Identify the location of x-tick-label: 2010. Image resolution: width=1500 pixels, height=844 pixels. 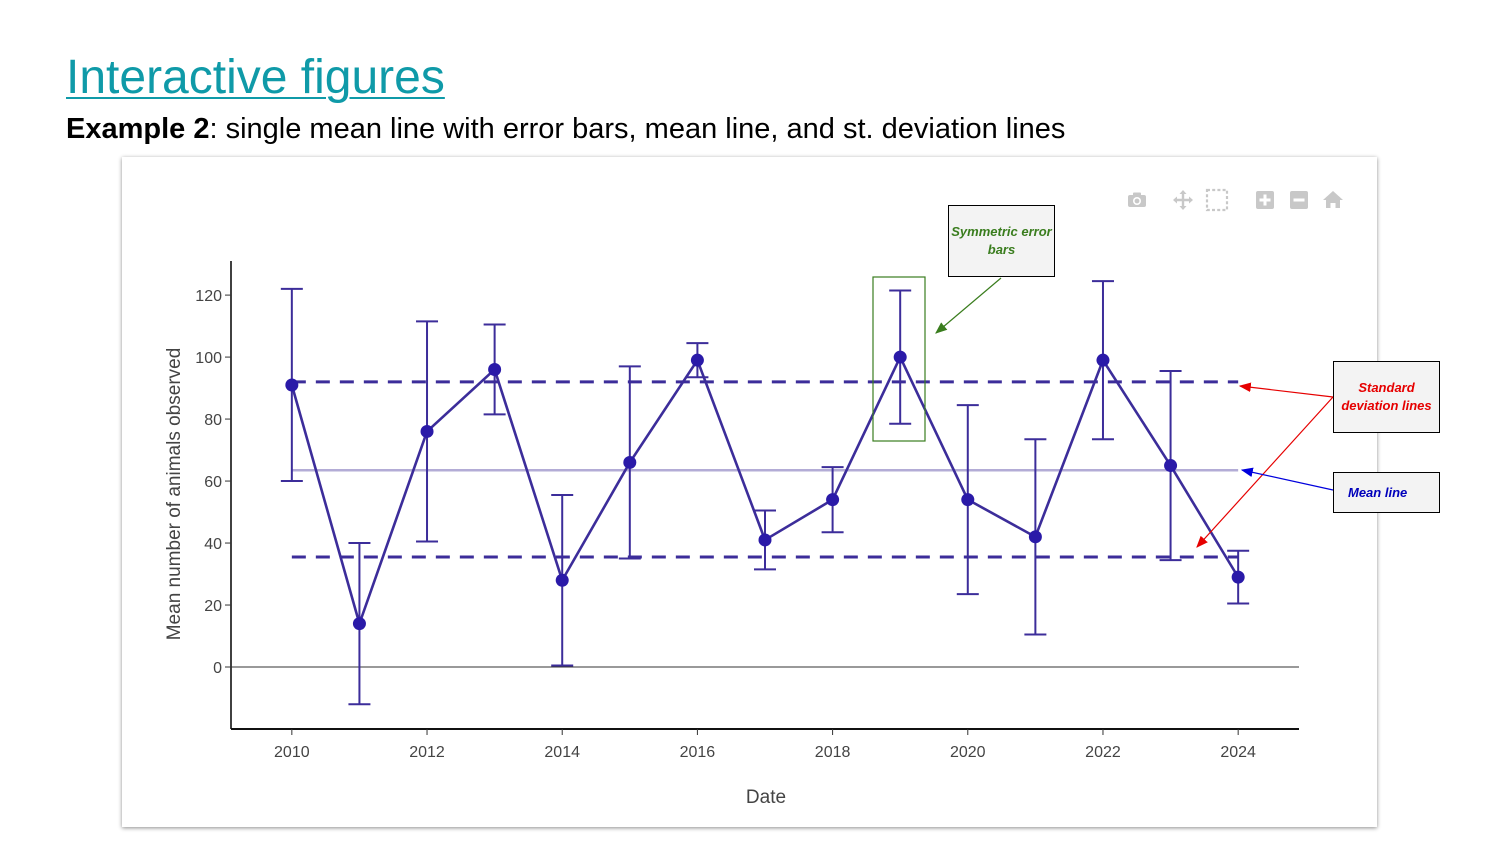
(292, 752).